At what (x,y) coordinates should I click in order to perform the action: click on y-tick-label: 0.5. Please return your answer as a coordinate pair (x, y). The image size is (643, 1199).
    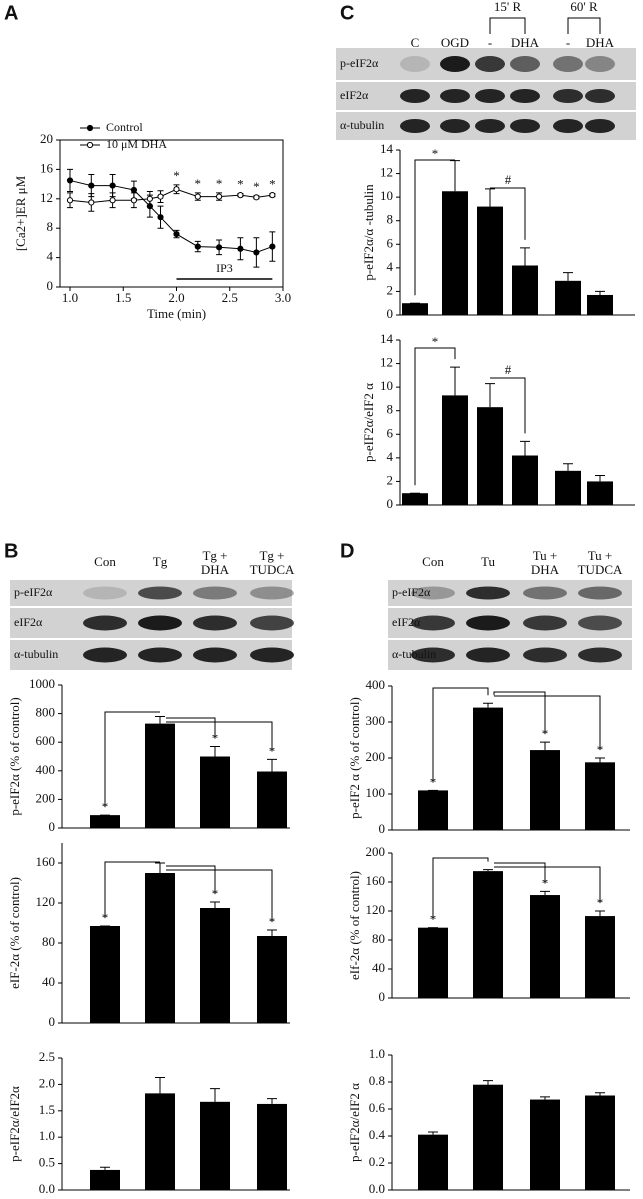
    Looking at the image, I should click on (47, 1162).